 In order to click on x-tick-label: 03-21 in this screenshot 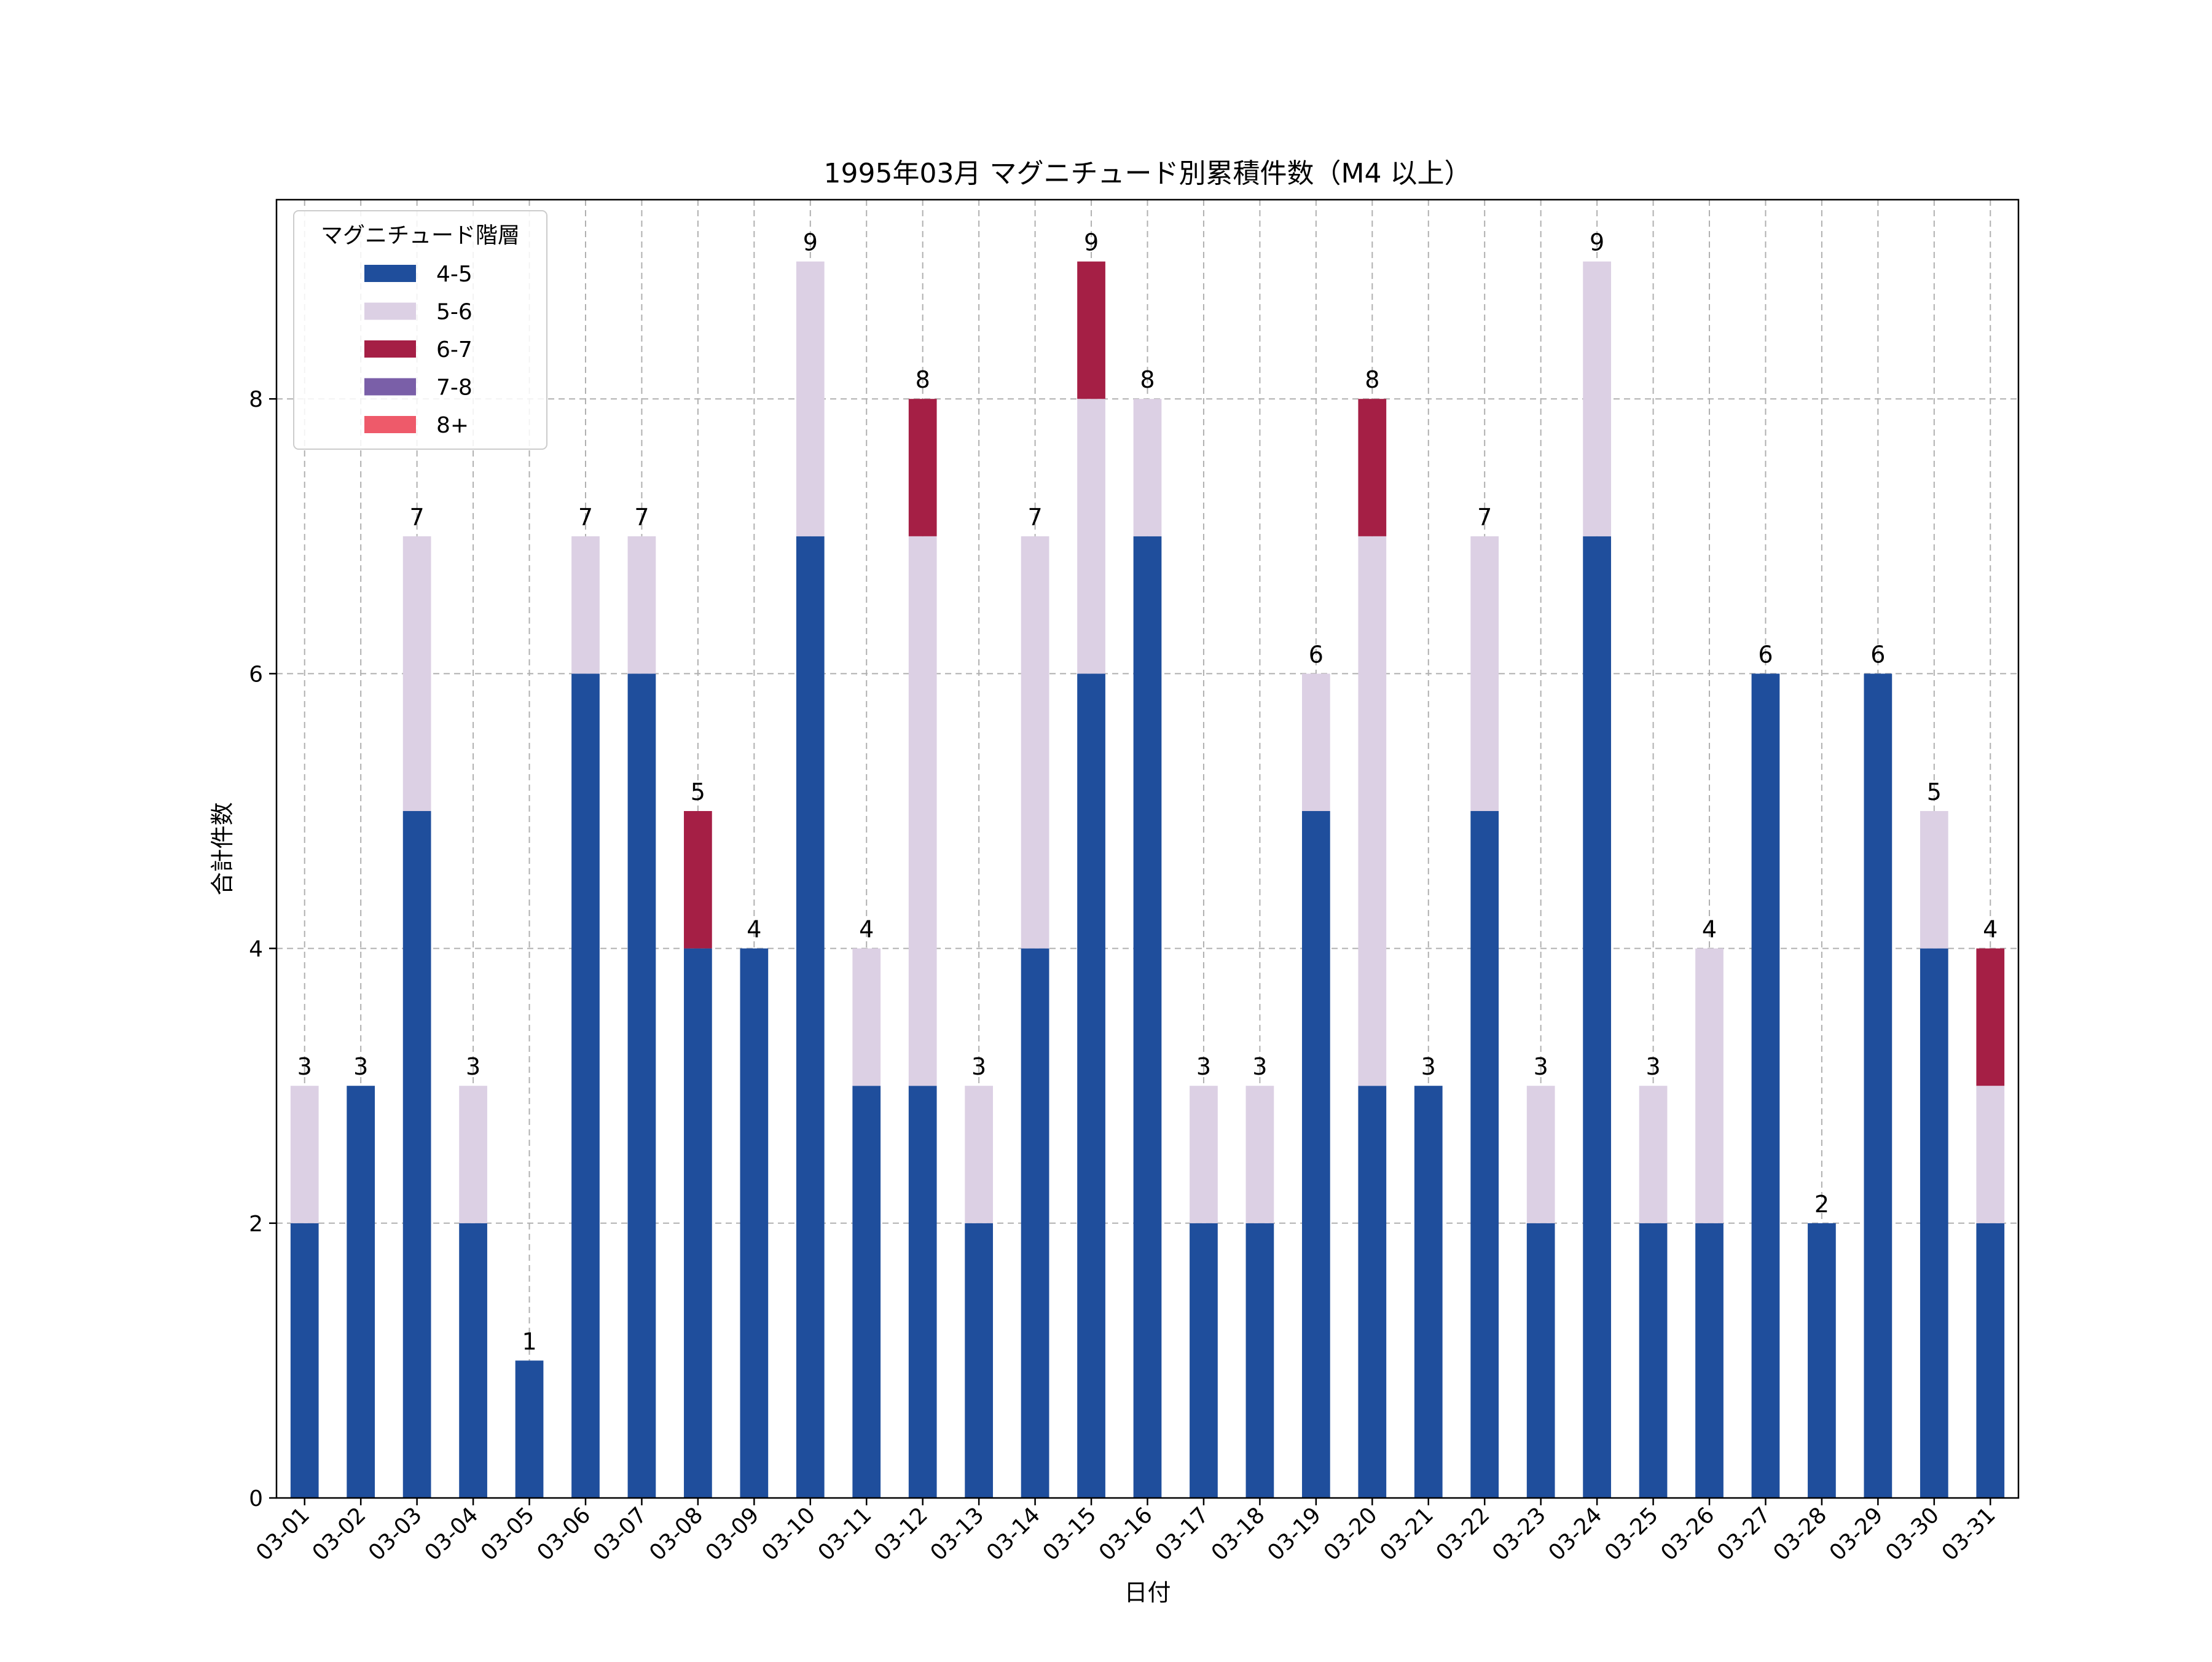, I will do `click(1406, 1534)`.